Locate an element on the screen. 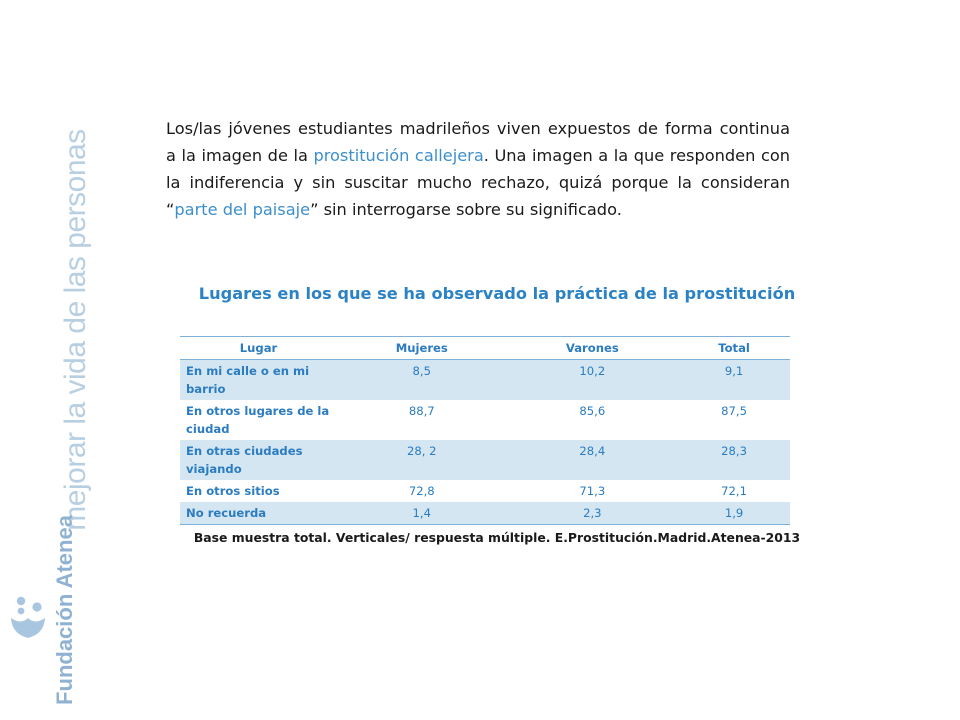 The image size is (960, 720). foundation-logo-icon is located at coordinates (28, 617).